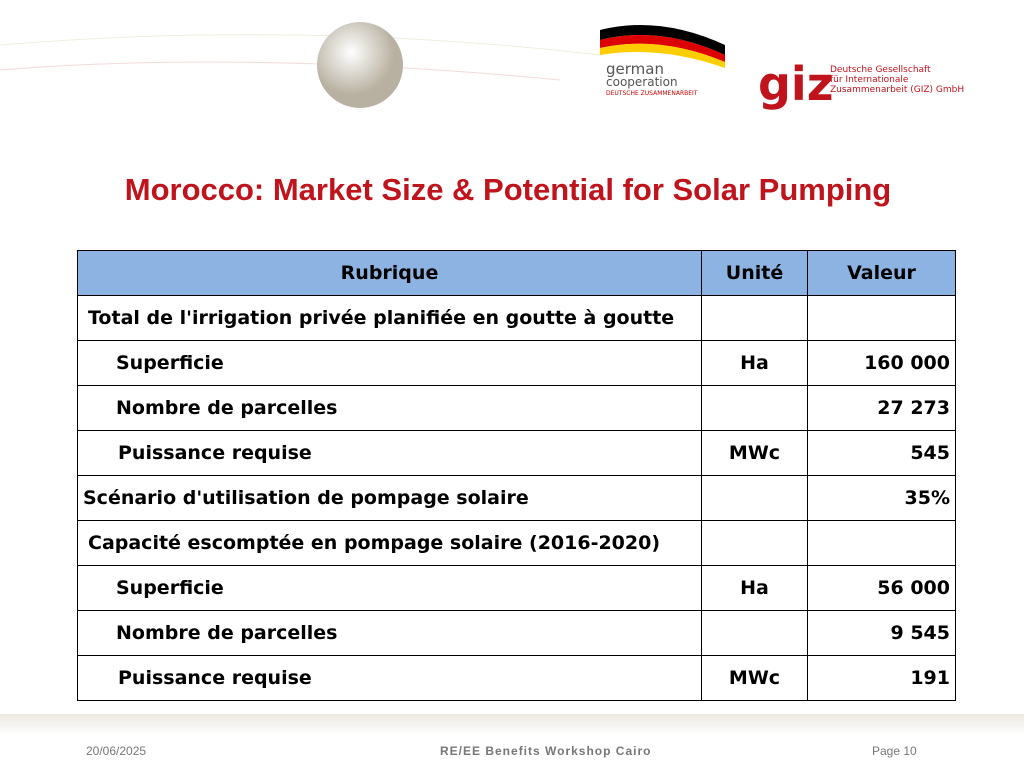  Describe the element at coordinates (546, 751) in the screenshot. I see `footer-event: RE/EE Benefits Workshop Cairo` at that location.